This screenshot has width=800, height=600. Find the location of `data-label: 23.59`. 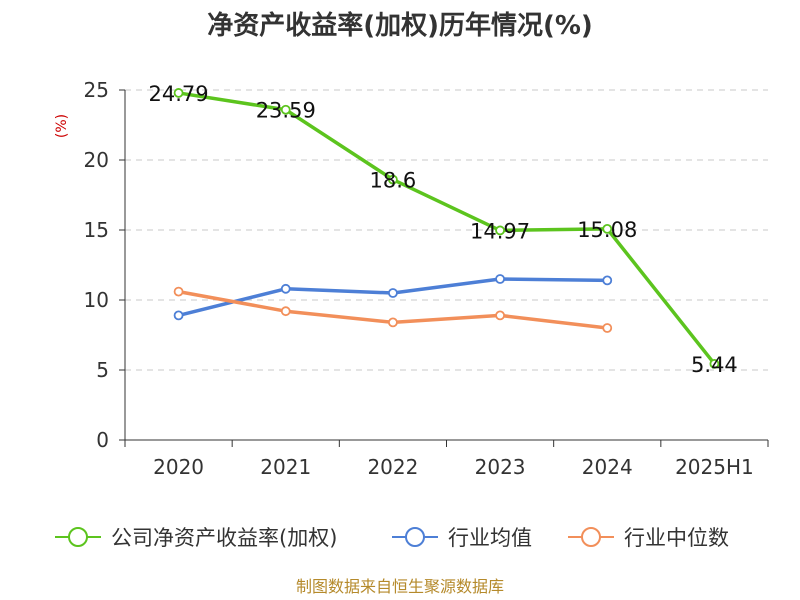

data-label: 23.59 is located at coordinates (286, 111).